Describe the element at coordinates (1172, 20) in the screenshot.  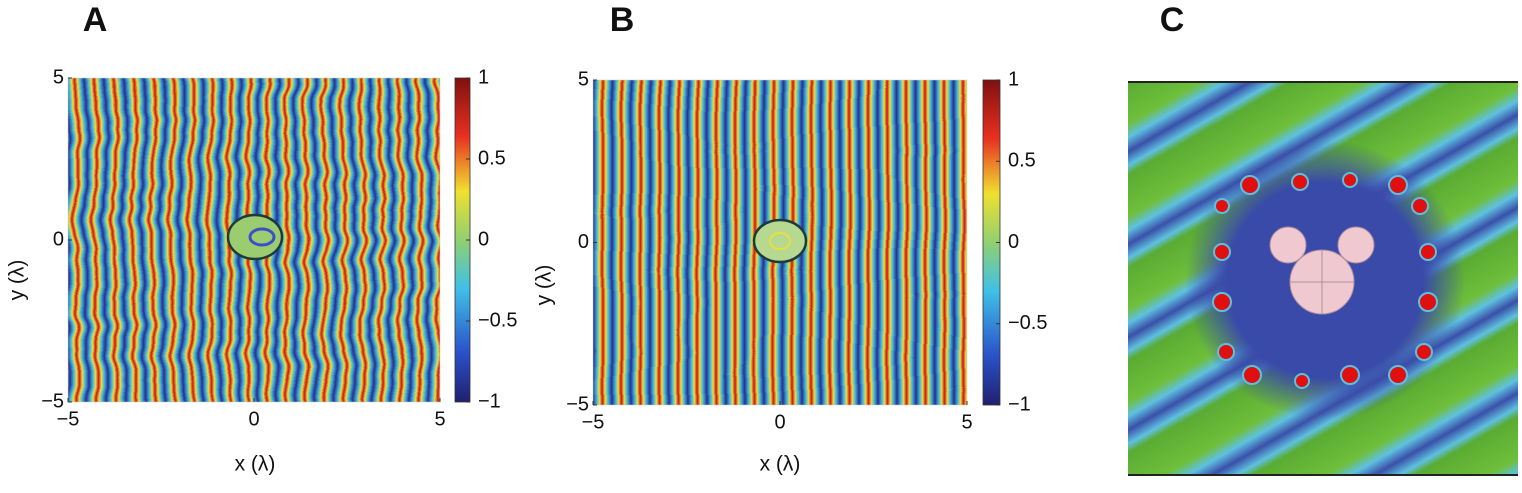
I see `panel-label: C` at that location.